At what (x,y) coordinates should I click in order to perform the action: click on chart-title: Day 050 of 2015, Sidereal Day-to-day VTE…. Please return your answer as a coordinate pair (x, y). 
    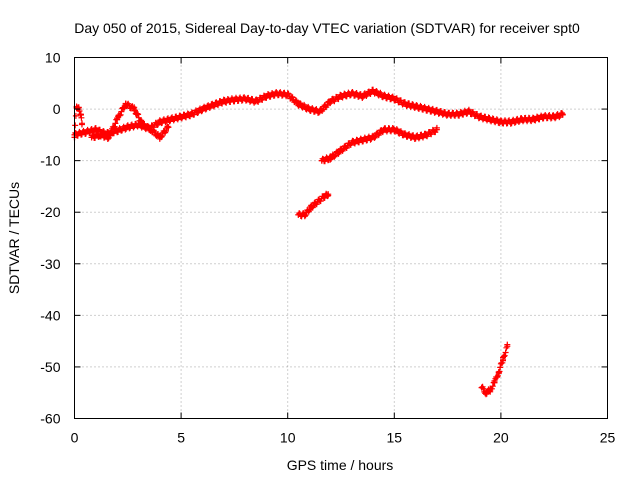
    Looking at the image, I should click on (327, 28).